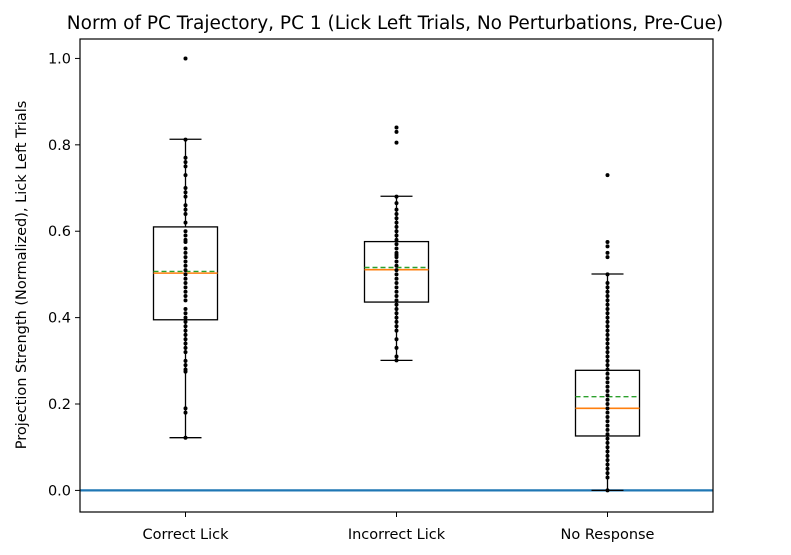  Describe the element at coordinates (608, 535) in the screenshot. I see `x-tick-label-2: No Response` at that location.